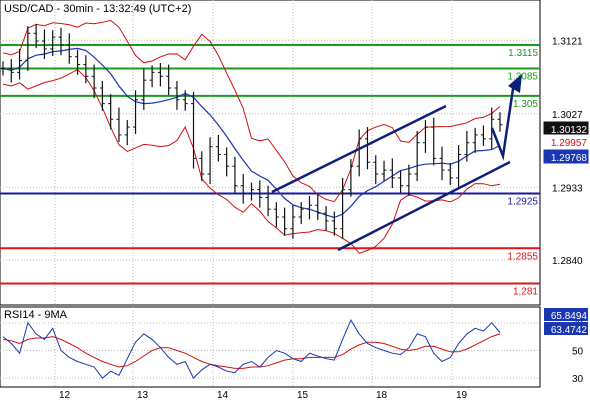 The image size is (590, 405). I want to click on rsi-title: RSI14 - 9MA, so click(36, 315).